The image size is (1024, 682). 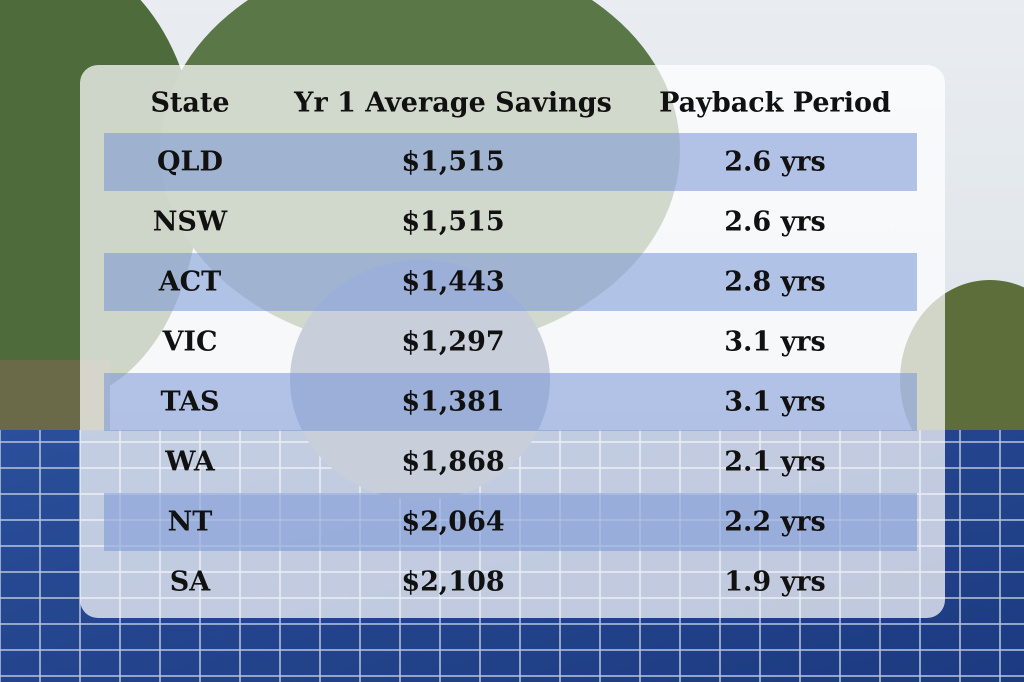 I want to click on state-cell: NT, so click(x=190, y=522).